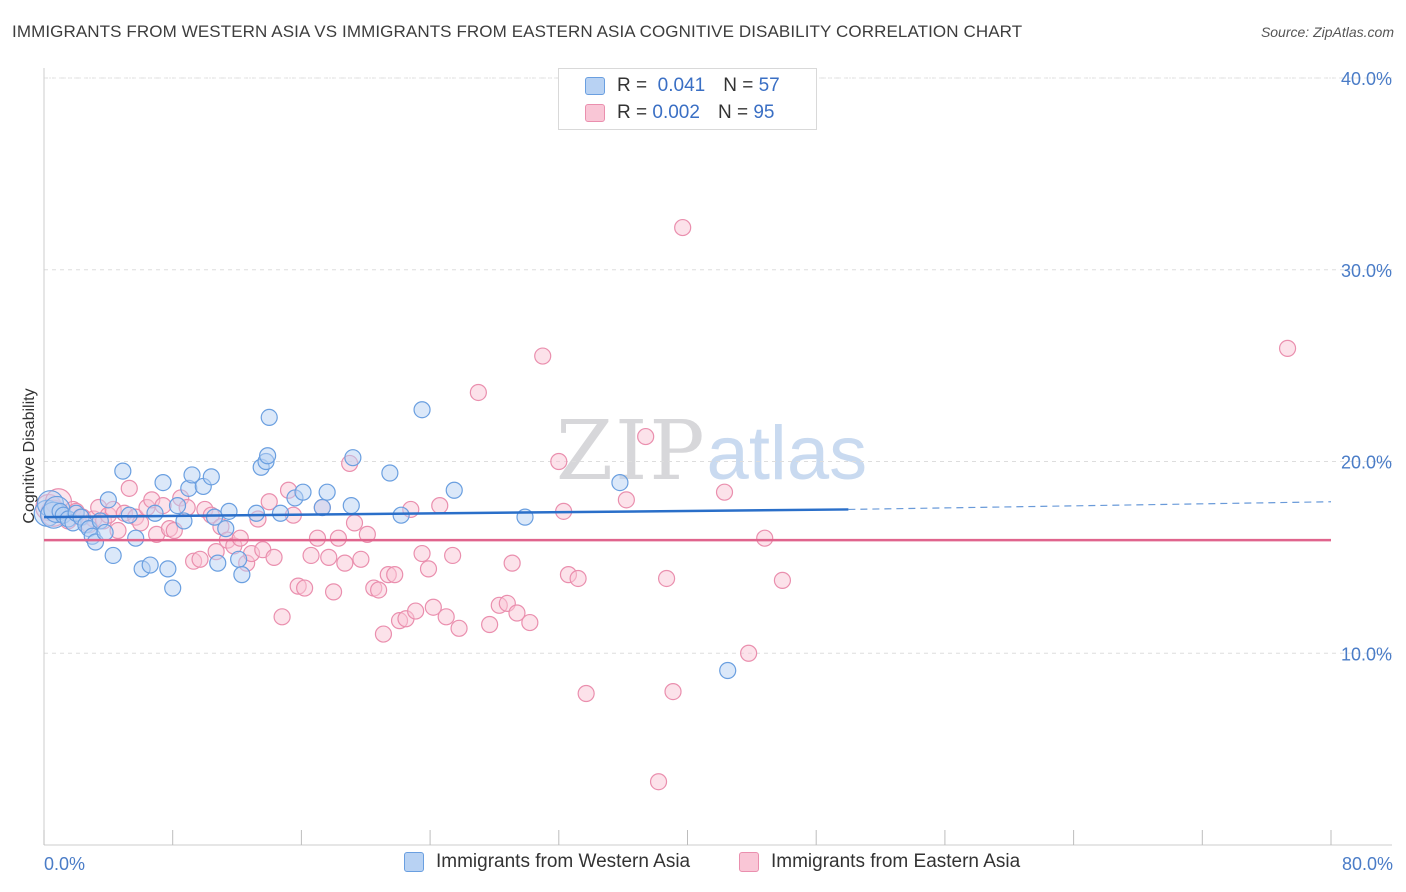  I want to click on watermark: ZIPatlas, so click(711, 451).